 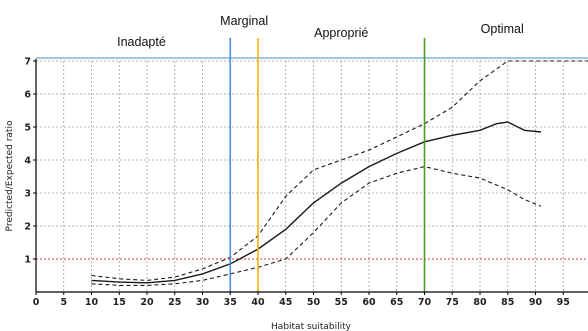 I want to click on x-axis-title: Habitat suitability, so click(x=311, y=326).